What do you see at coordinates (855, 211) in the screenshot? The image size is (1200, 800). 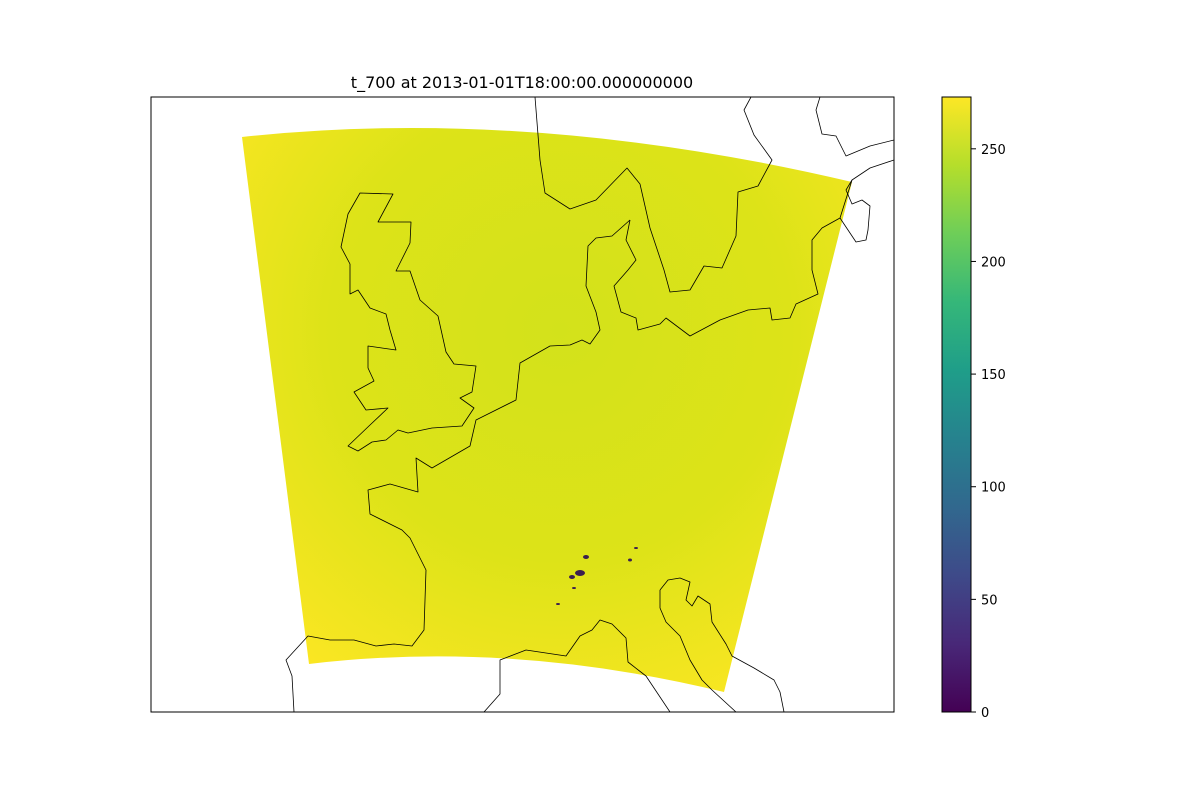 I see `coastline-sweden-south` at bounding box center [855, 211].